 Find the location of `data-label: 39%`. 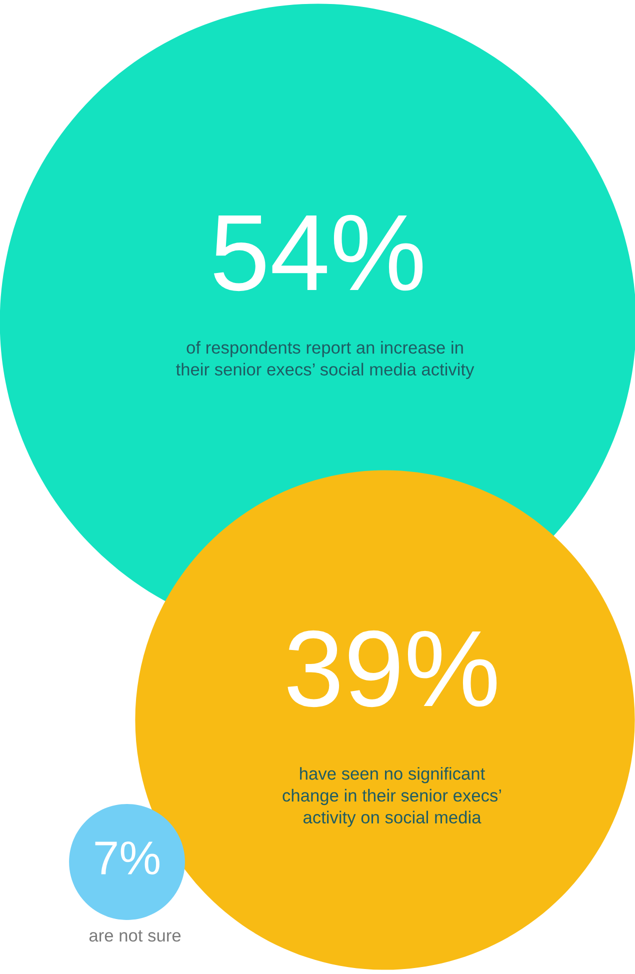

data-label: 39% is located at coordinates (392, 669).